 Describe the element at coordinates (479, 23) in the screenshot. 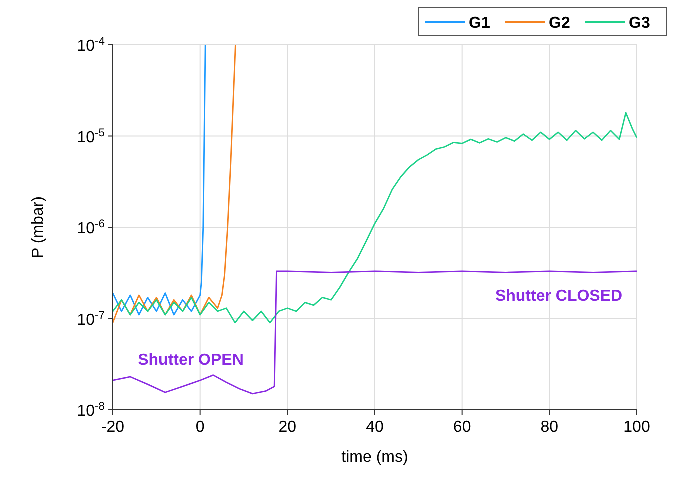

I see `legend-label: G1` at that location.